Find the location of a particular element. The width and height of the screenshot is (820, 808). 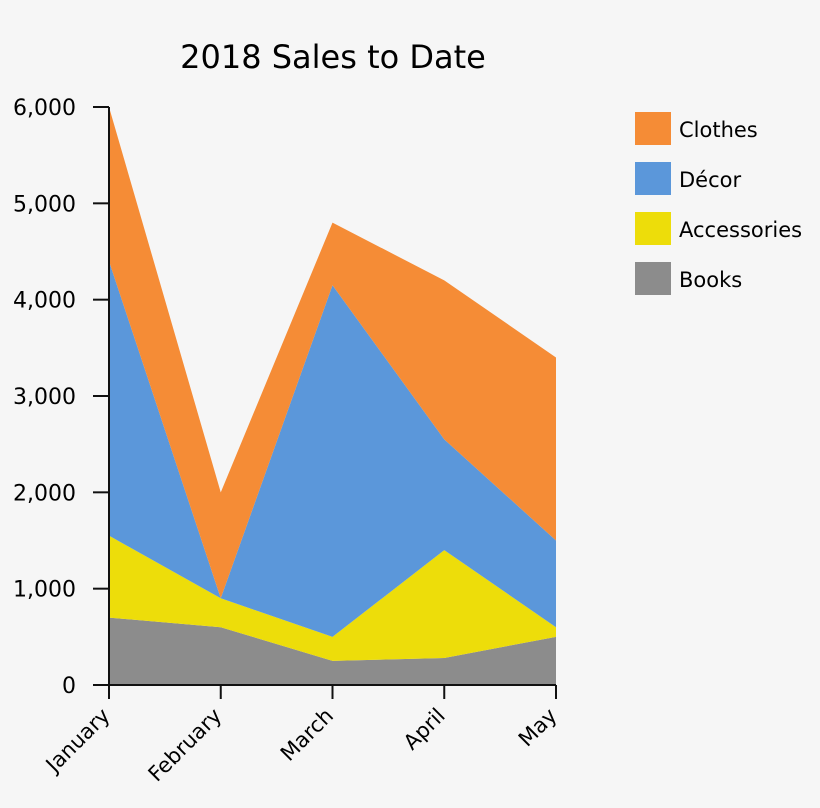

x-tick-label: May is located at coordinates (538, 728).